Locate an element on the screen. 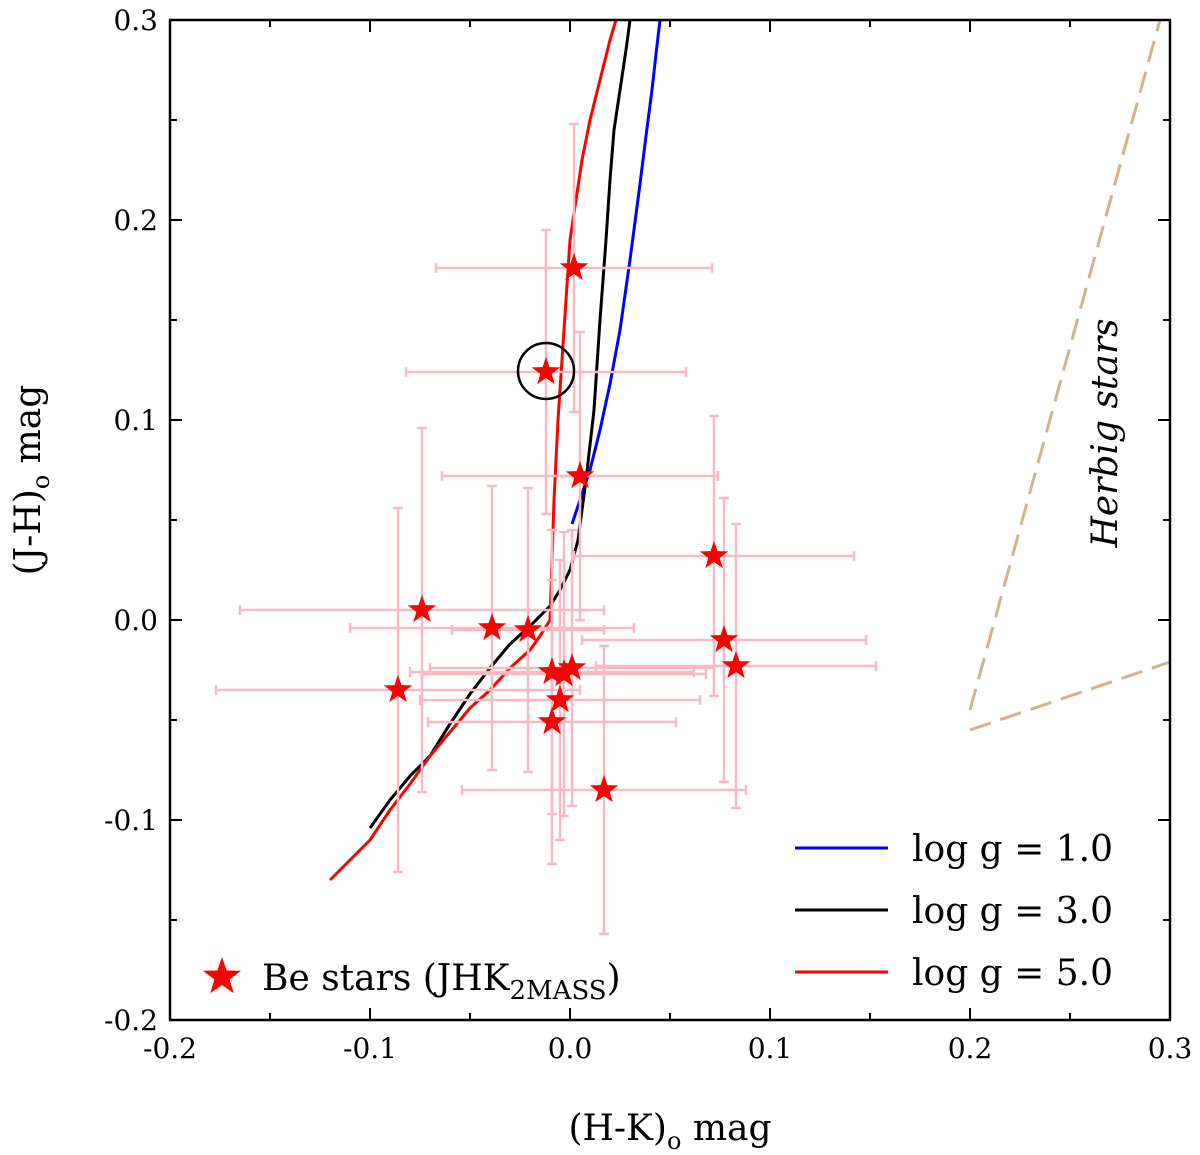  y-tick-label: 0.1 is located at coordinates (135, 420).